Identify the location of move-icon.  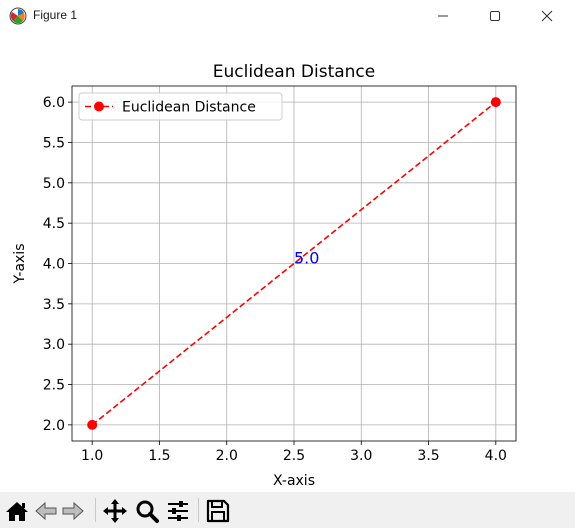
(115, 511).